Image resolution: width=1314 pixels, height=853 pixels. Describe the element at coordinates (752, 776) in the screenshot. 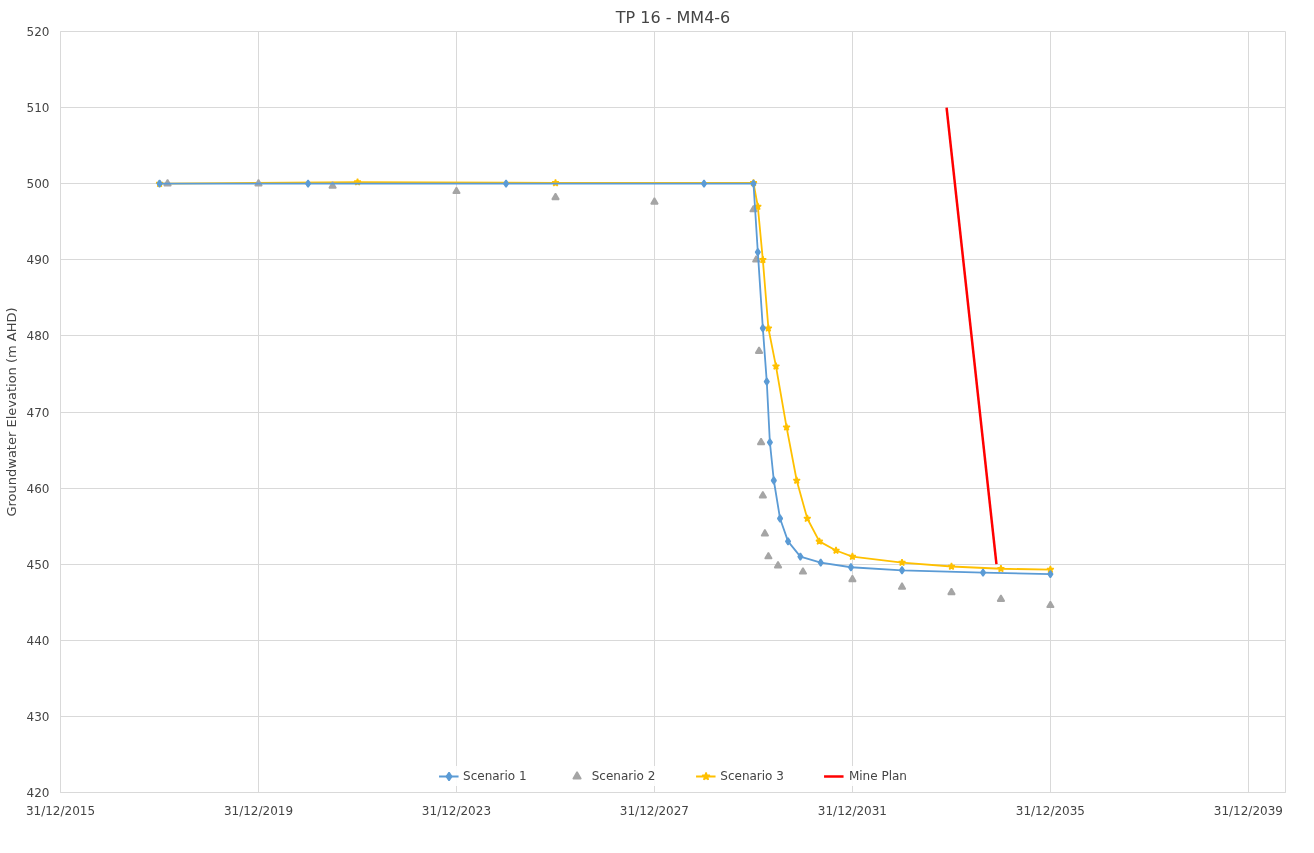

I see `legend-label: Scenario 3` at that location.